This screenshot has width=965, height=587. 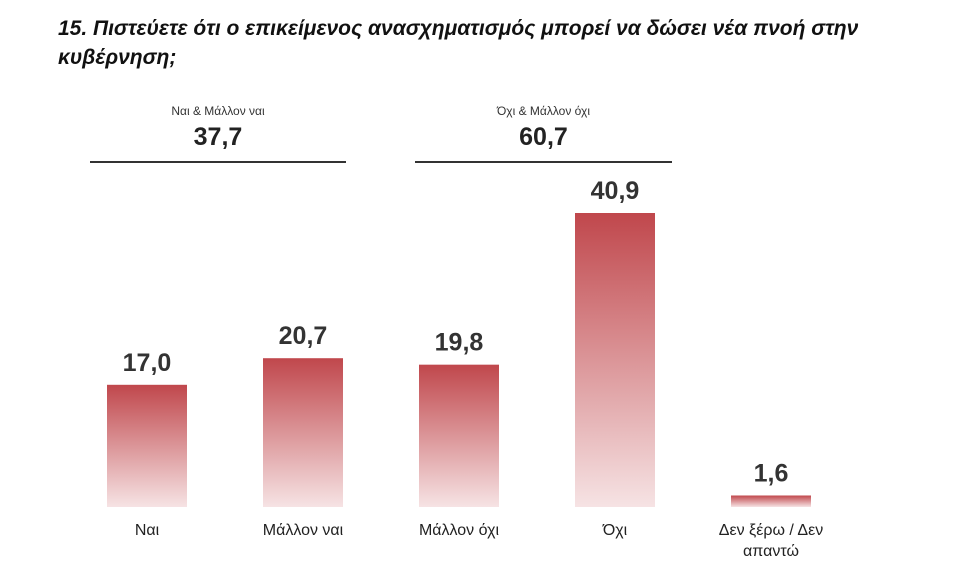 What do you see at coordinates (771, 473) in the screenshot?
I see `bar-value-label: 1,6` at bounding box center [771, 473].